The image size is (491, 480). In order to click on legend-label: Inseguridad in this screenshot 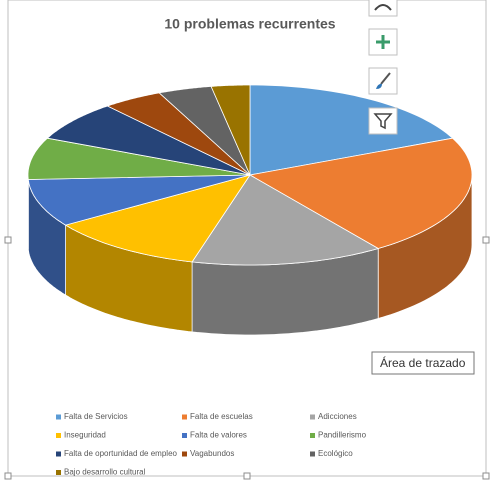, I will do `click(85, 435)`.